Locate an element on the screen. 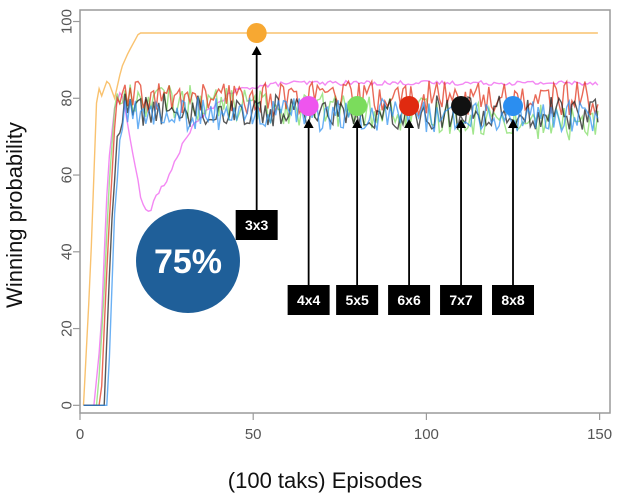 The image size is (619, 496). marker-tag-box-3x3 is located at coordinates (256, 225).